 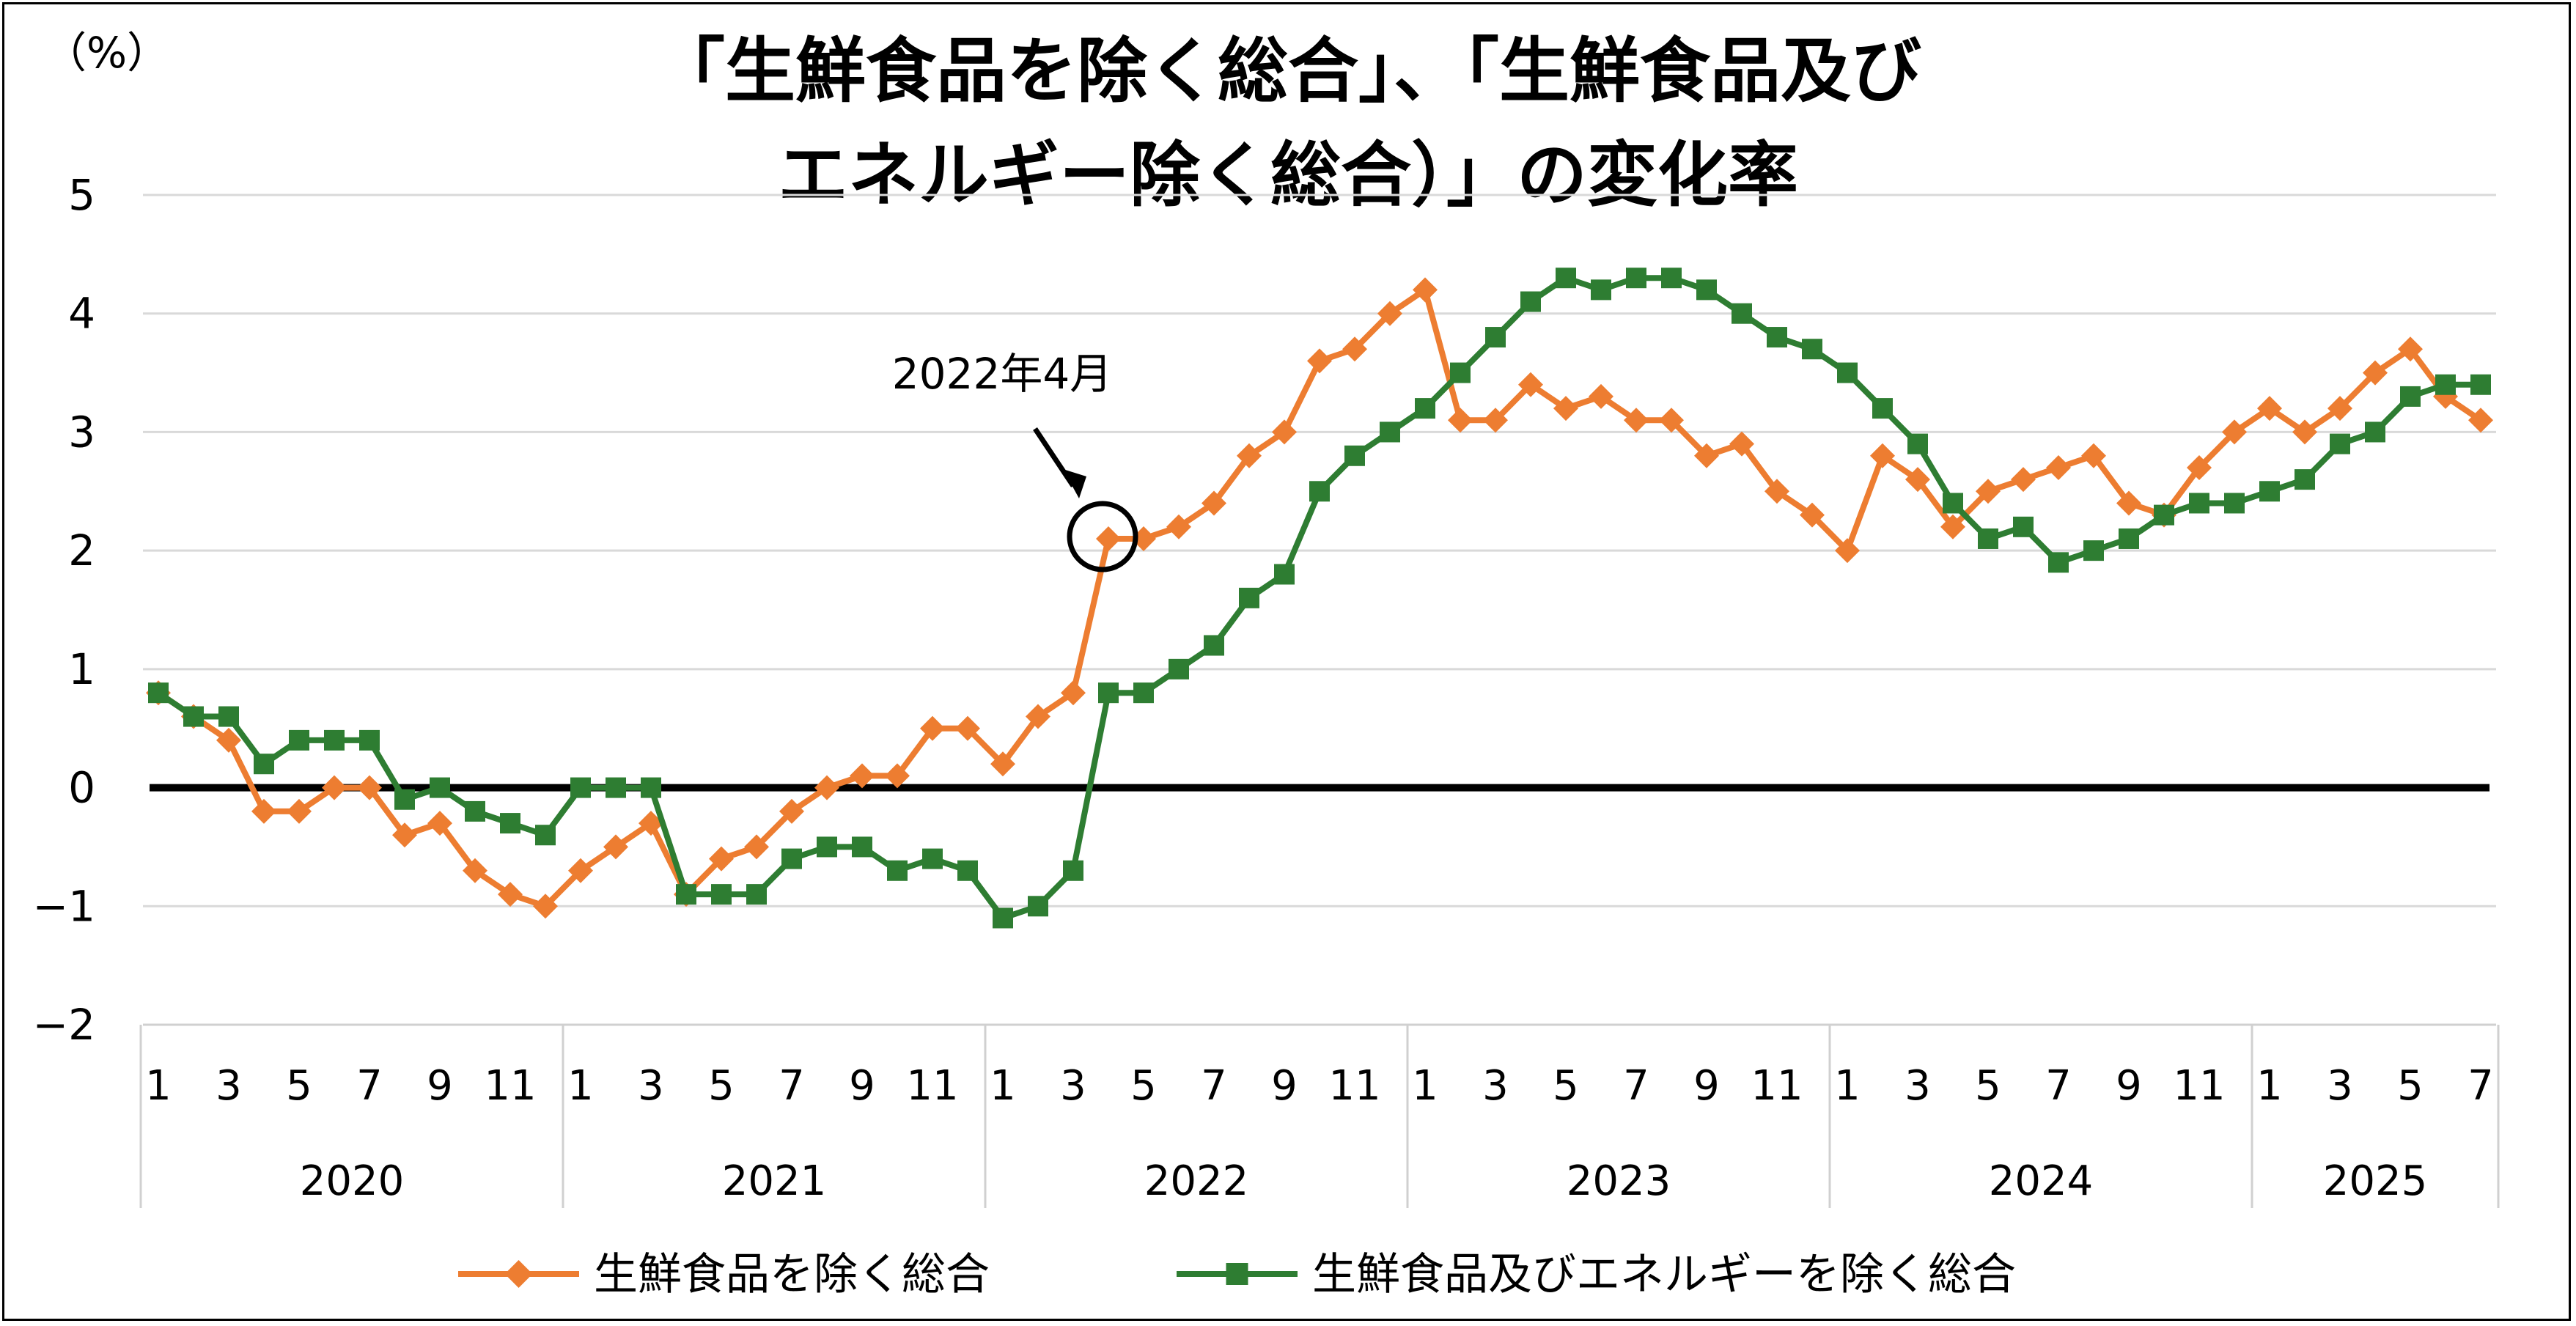 What do you see at coordinates (81, 432) in the screenshot?
I see `y-tick-label: 3` at bounding box center [81, 432].